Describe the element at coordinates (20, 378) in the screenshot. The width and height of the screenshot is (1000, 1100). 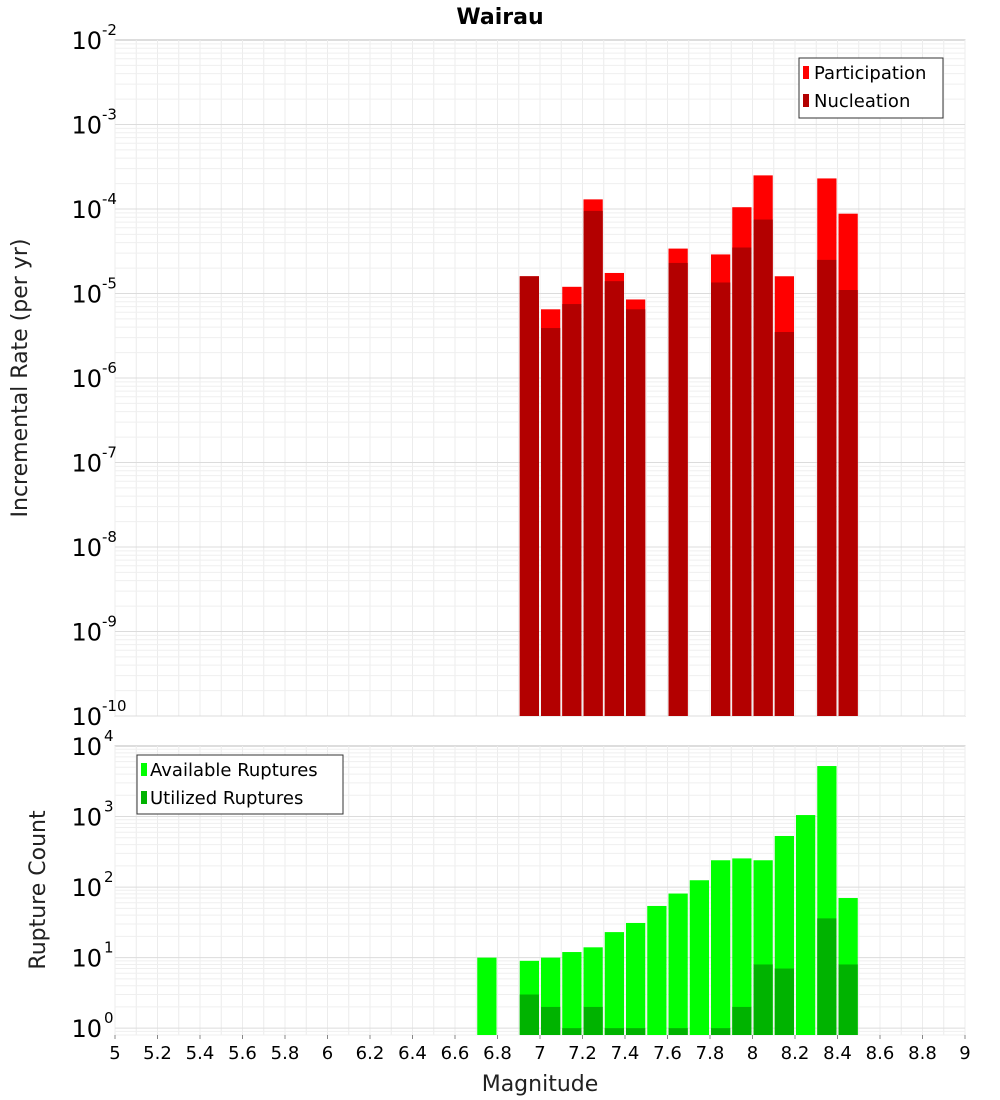
I see `top-y-axis-label: Incremental Rate (per yr)` at that location.